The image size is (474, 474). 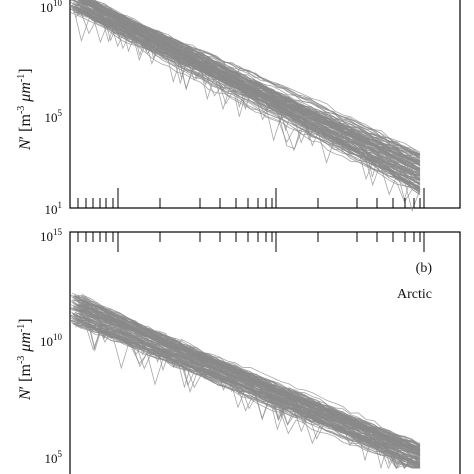 I want to click on panel-top-ticks, so click(x=251, y=198).